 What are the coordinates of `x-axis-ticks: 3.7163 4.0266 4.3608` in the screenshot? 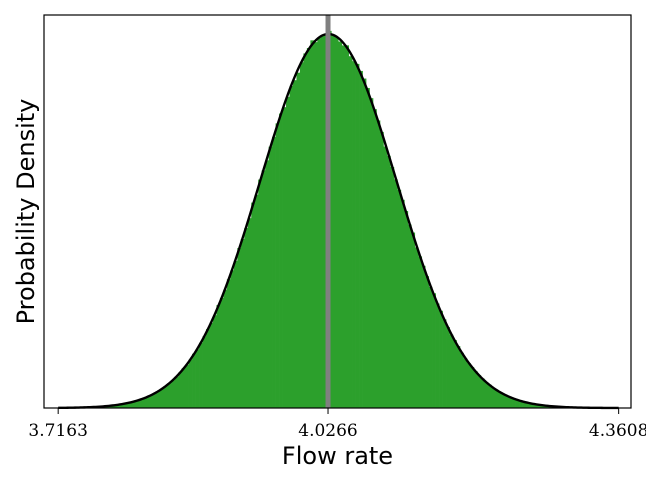 It's located at (337, 424).